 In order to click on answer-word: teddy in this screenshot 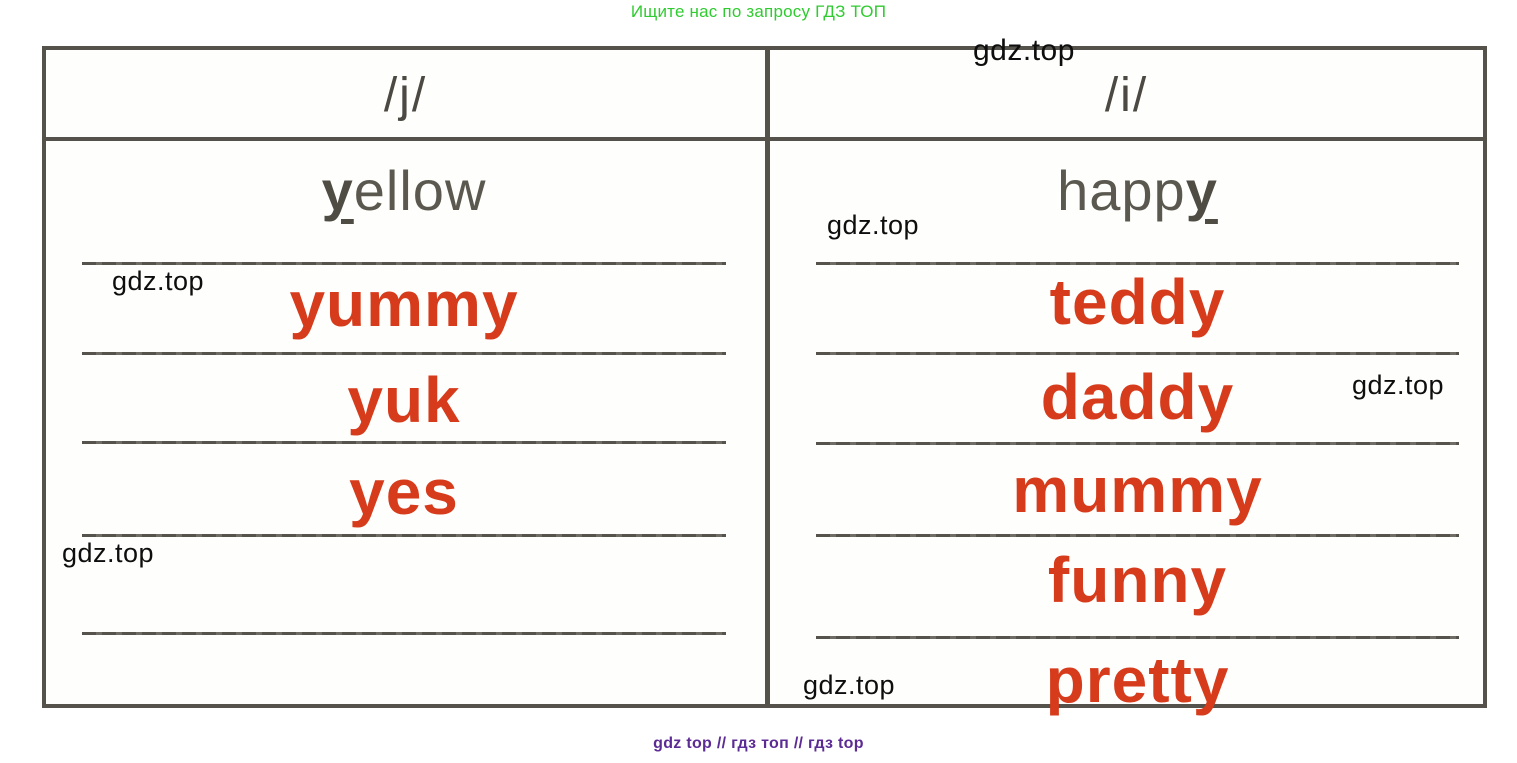, I will do `click(1137, 302)`.